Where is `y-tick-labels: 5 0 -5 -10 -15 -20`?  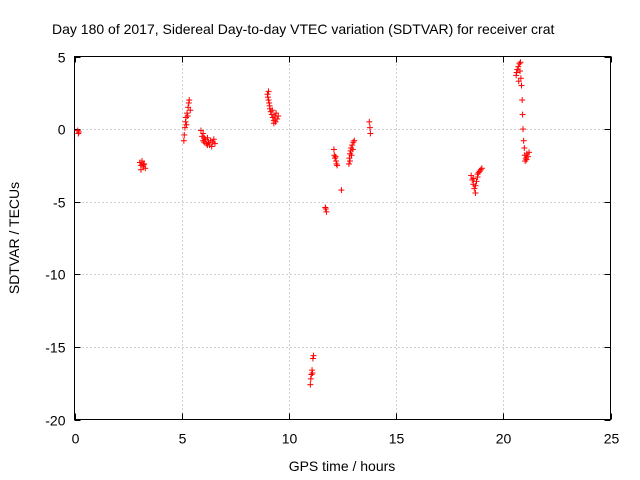 y-tick-labels: 5 0 -5 -10 -15 -20 is located at coordinates (55, 239).